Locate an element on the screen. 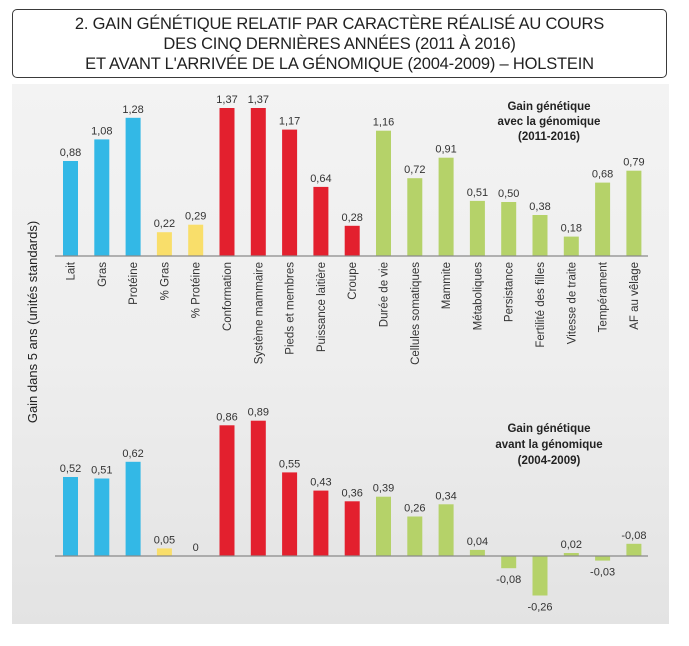  lower-value-label-6: 0,86 is located at coordinates (226, 417).